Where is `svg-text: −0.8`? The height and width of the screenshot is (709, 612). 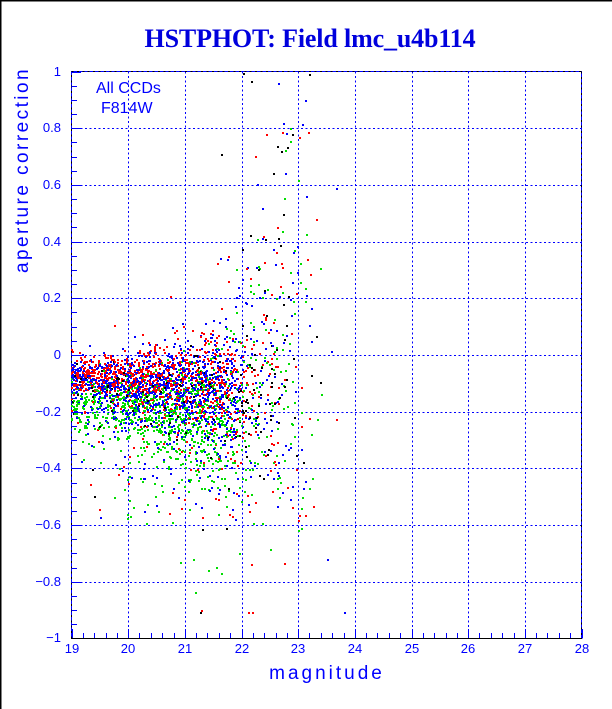 svg-text: −0.8 is located at coordinates (48, 581).